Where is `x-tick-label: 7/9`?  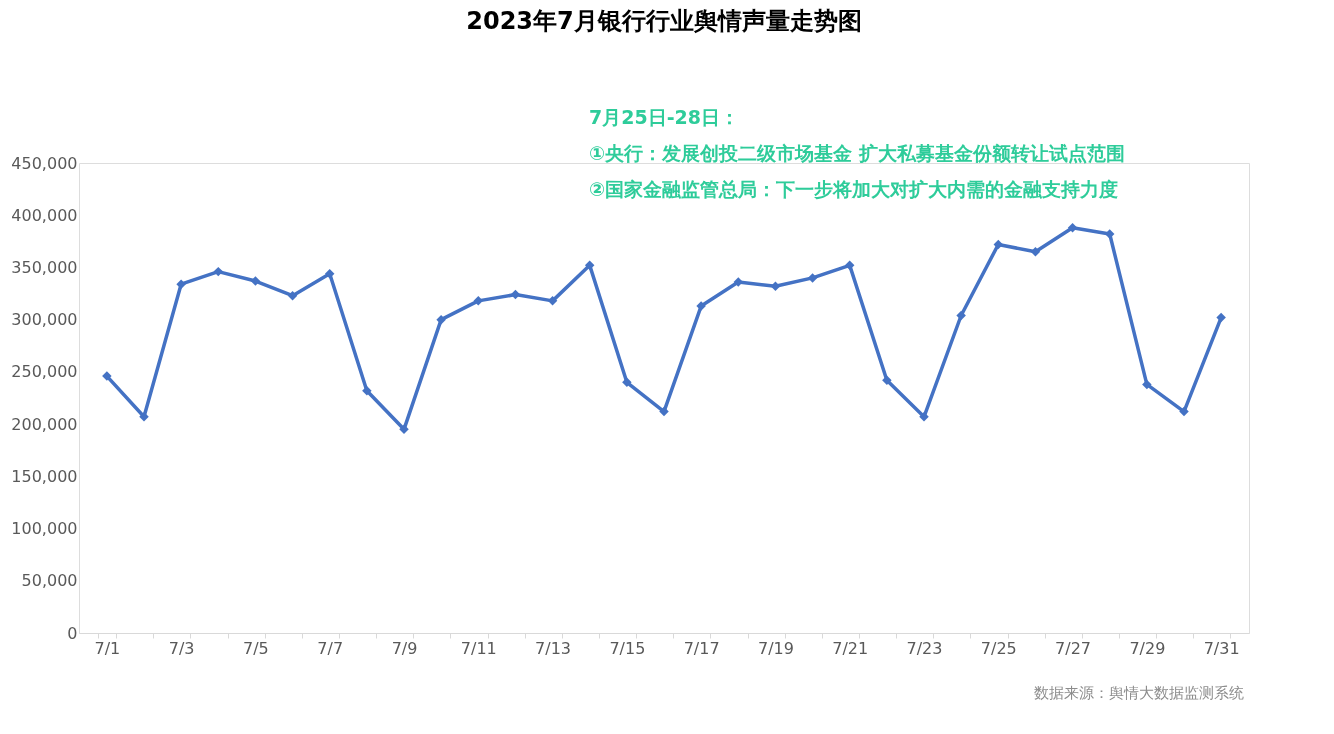
x-tick-label: 7/9 is located at coordinates (404, 648).